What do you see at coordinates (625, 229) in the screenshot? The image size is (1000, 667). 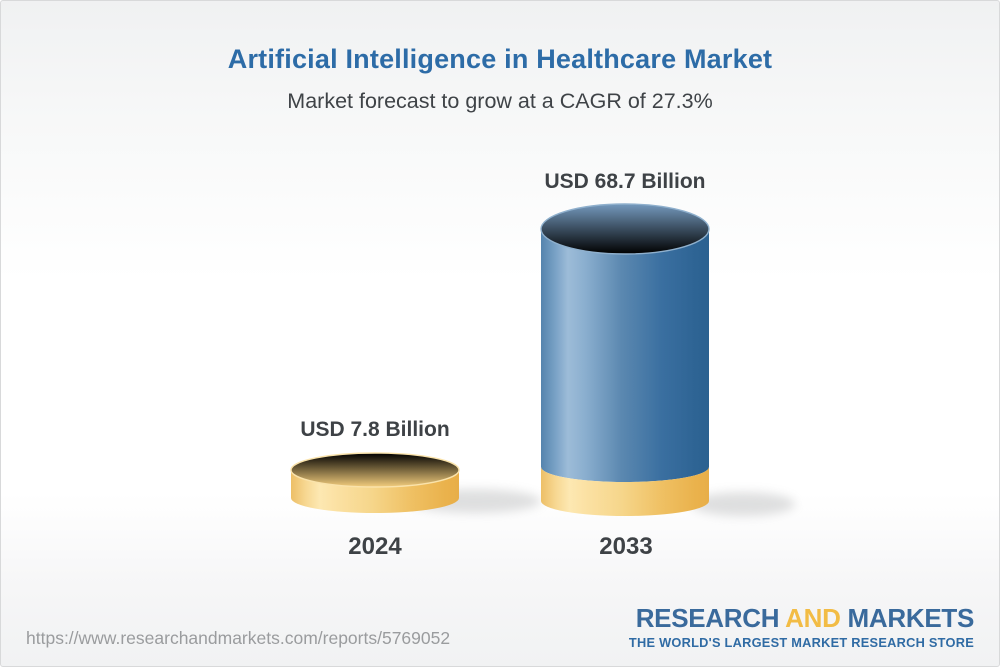 I see `bar-2033-top` at bounding box center [625, 229].